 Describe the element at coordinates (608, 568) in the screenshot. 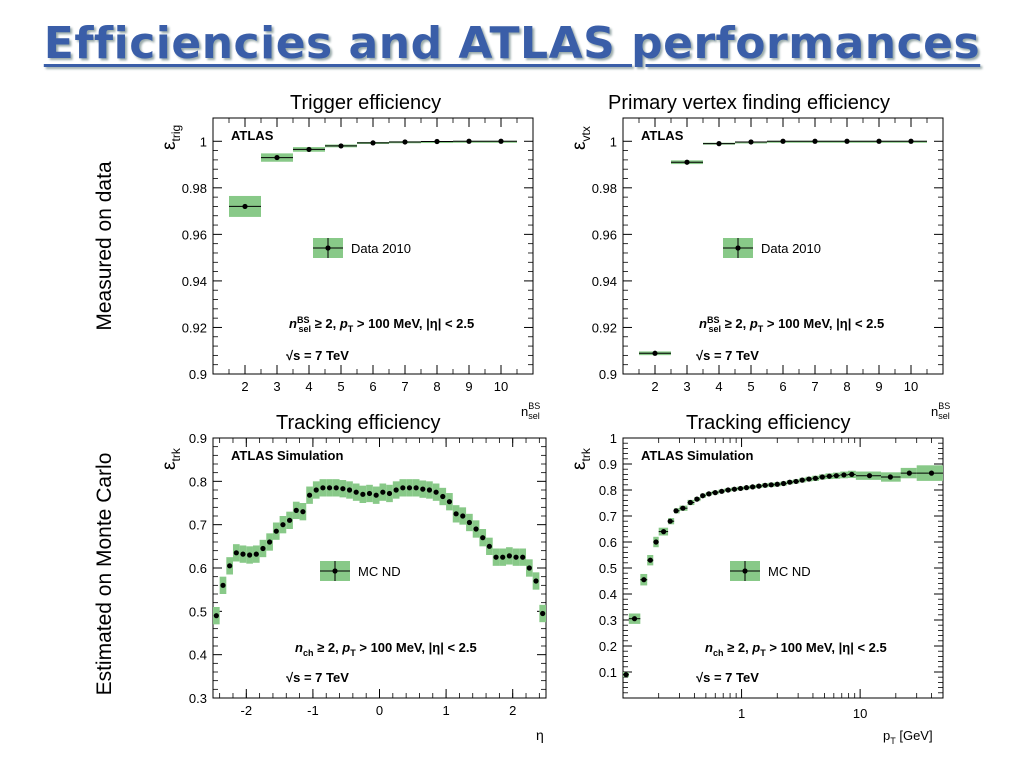

I see `chart4-ytick-label: 0.5` at that location.